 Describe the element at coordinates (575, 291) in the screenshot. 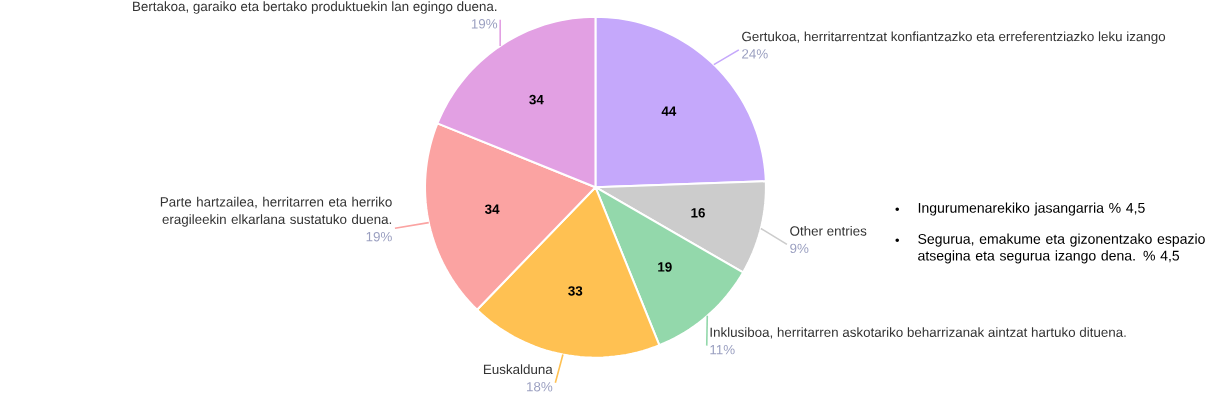

I see `data-label: 33` at that location.